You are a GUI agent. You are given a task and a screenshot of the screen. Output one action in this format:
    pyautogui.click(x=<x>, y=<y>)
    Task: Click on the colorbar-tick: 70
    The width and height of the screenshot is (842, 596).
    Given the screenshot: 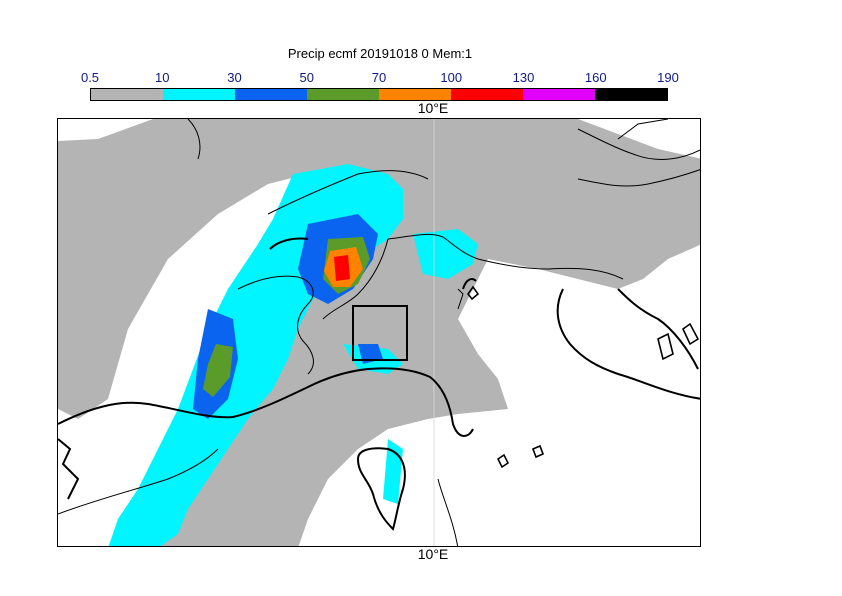 What is the action you would take?
    pyautogui.click(x=379, y=77)
    